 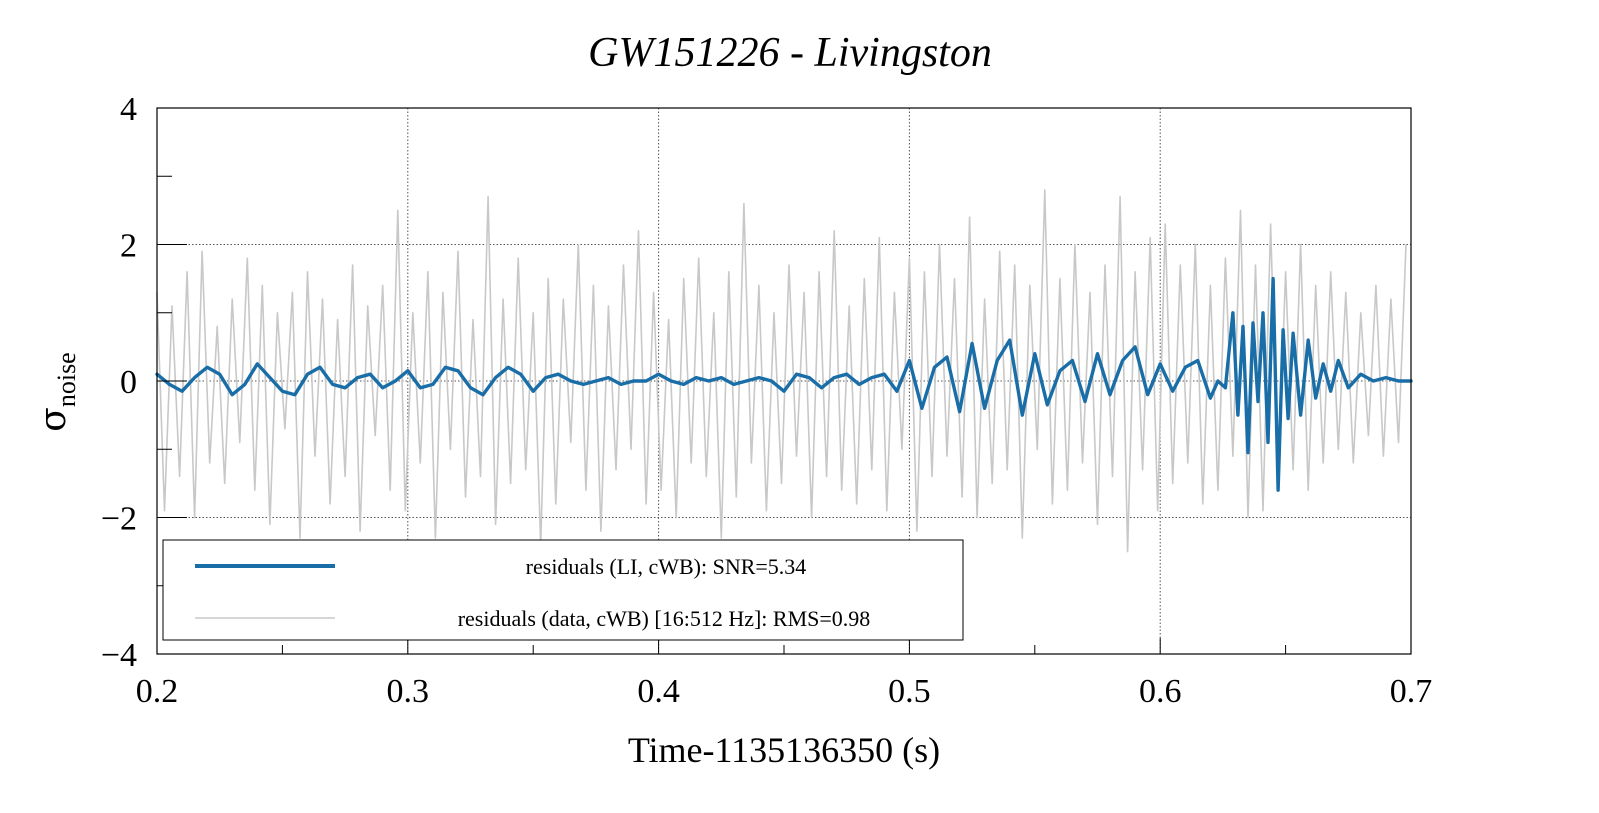 I want to click on x-axis-label: Time-1135136350 (s), so click(x=784, y=750).